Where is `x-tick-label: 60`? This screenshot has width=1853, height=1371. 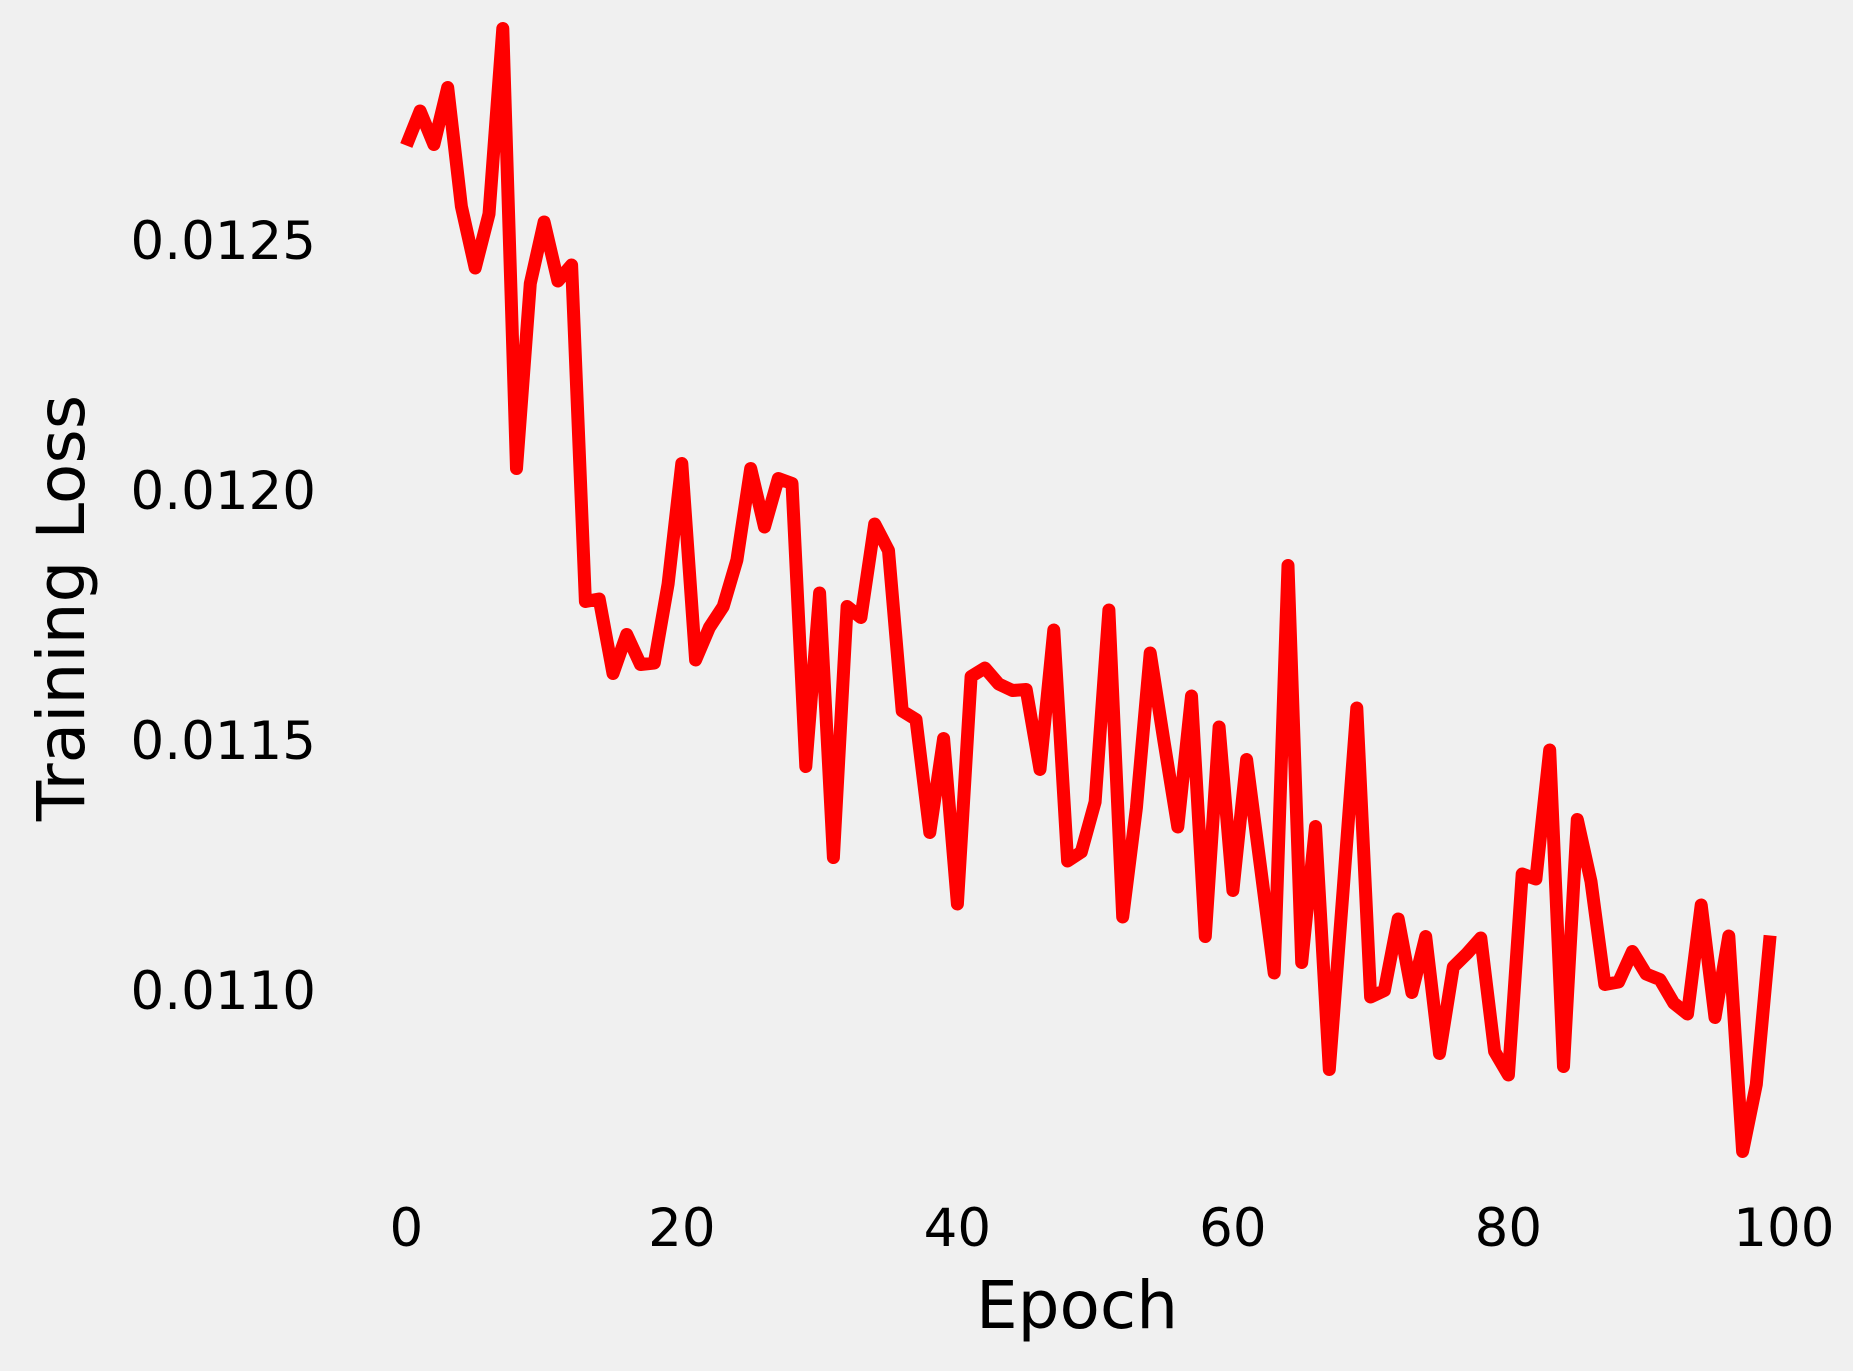
x-tick-label: 60 is located at coordinates (1232, 1228).